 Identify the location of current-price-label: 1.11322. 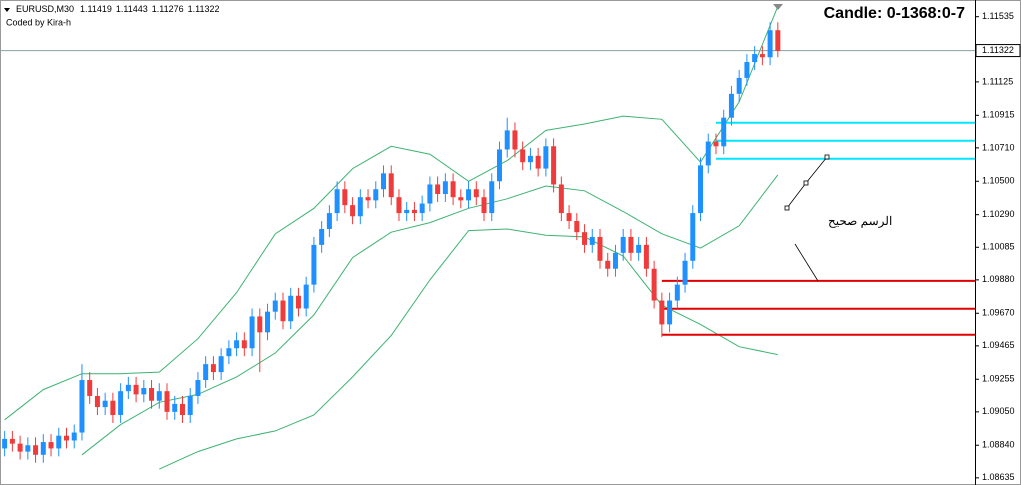
(998, 50).